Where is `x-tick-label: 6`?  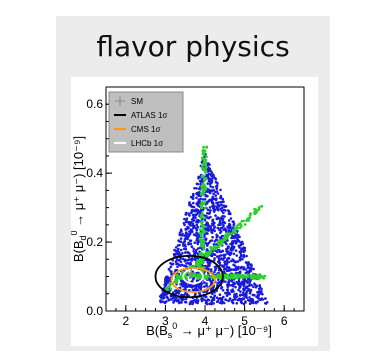 x-tick-label: 6 is located at coordinates (284, 321).